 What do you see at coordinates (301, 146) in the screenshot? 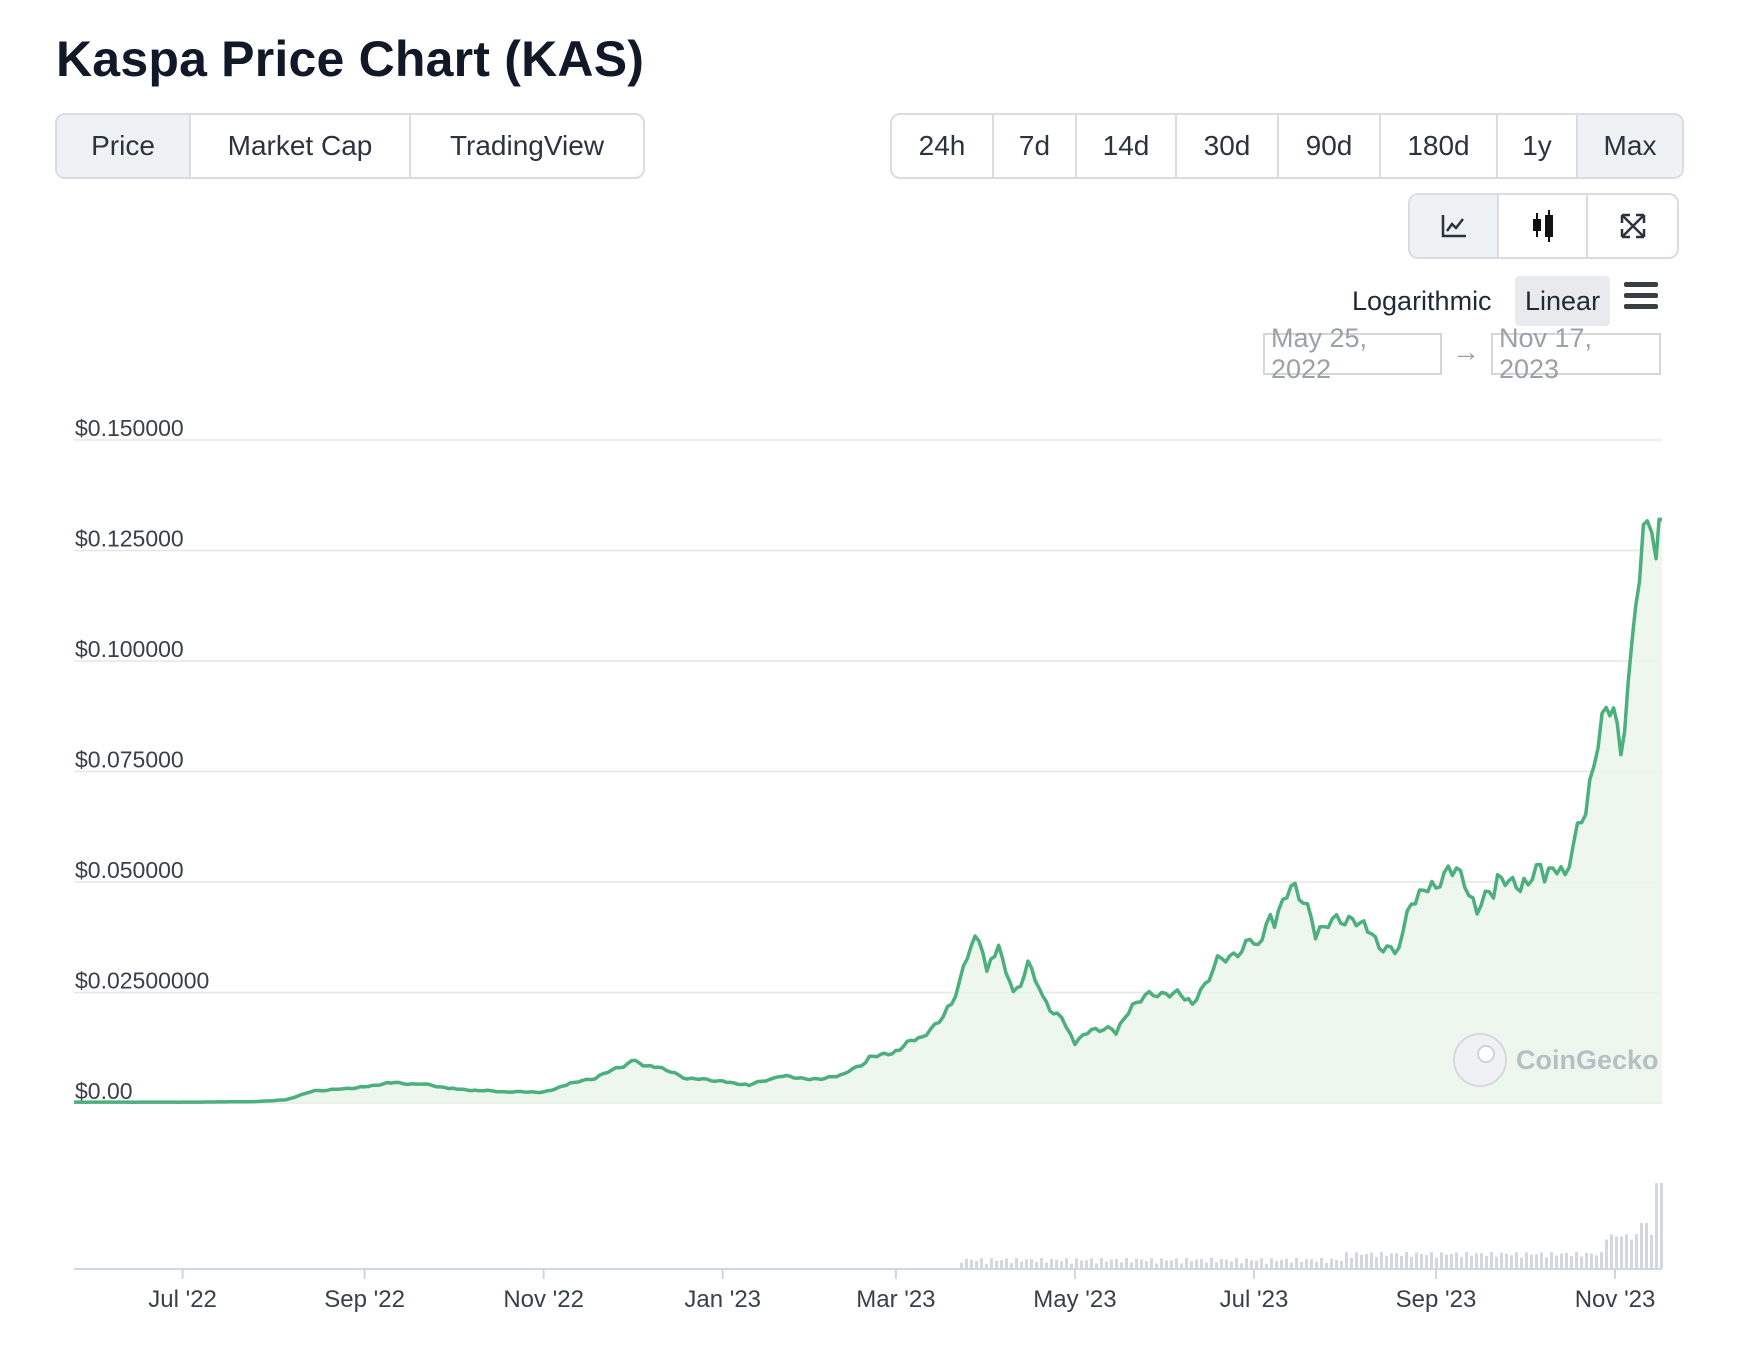
I see `tab-market-cap: Market Cap` at bounding box center [301, 146].